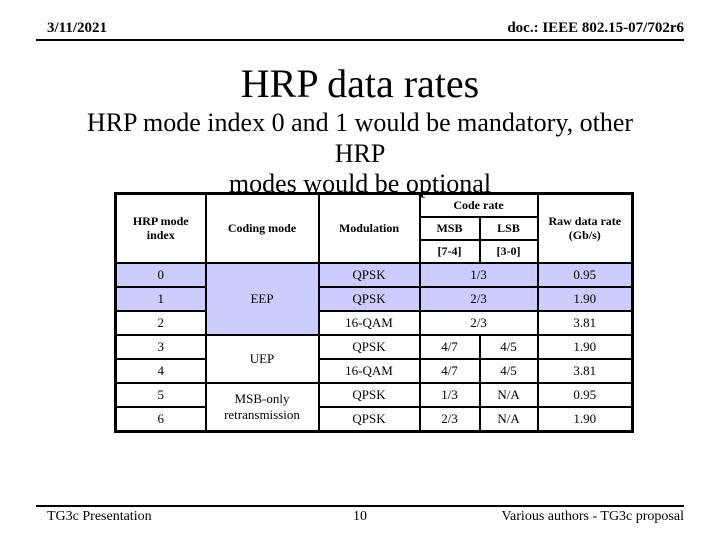 The width and height of the screenshot is (720, 540). Describe the element at coordinates (160, 323) in the screenshot. I see `cell-mode-index: 2` at that location.